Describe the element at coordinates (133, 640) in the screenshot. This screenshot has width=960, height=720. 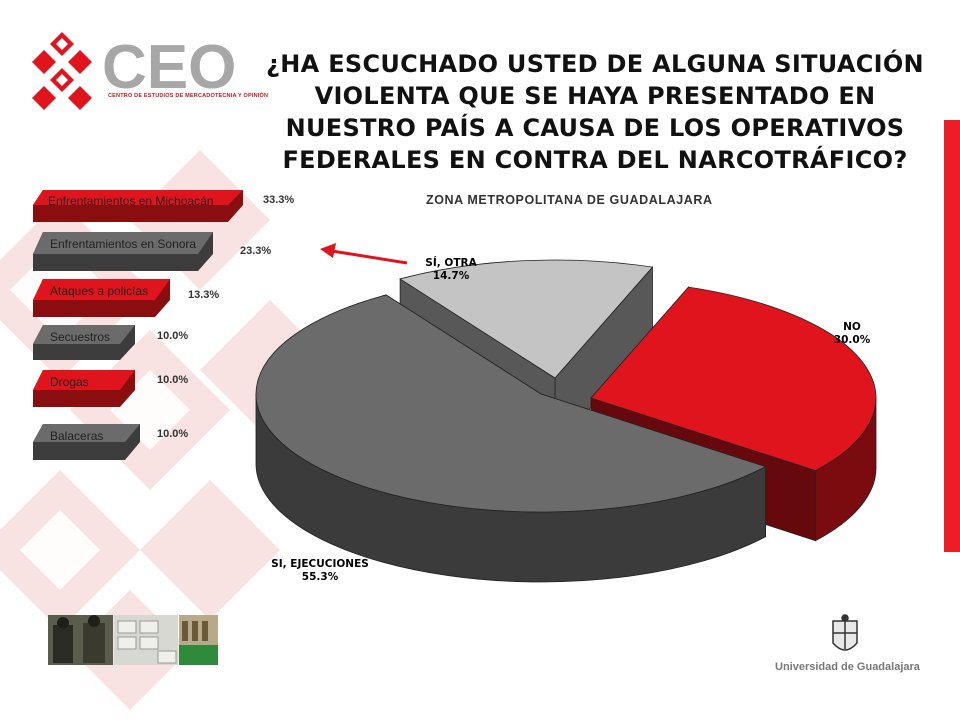
I see `news-photo-strip` at that location.